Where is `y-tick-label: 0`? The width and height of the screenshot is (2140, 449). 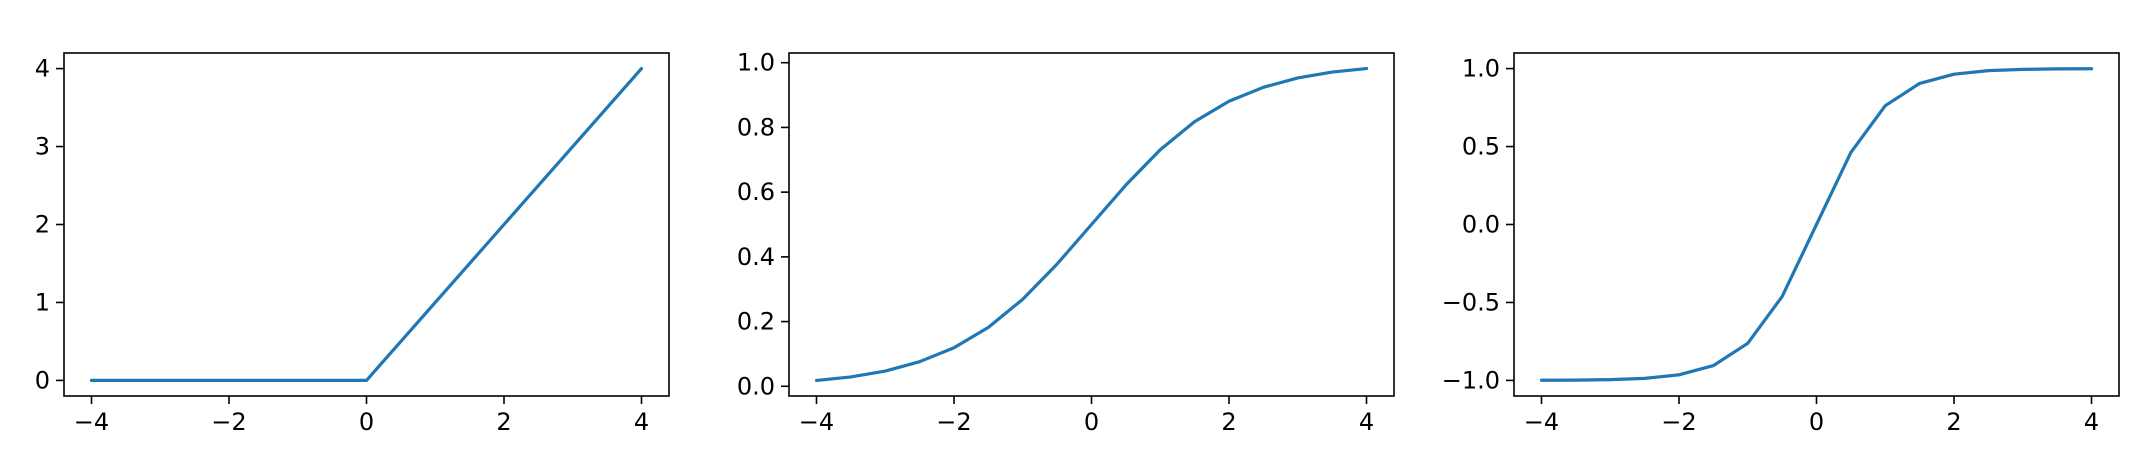
y-tick-label: 0 is located at coordinates (42, 380).